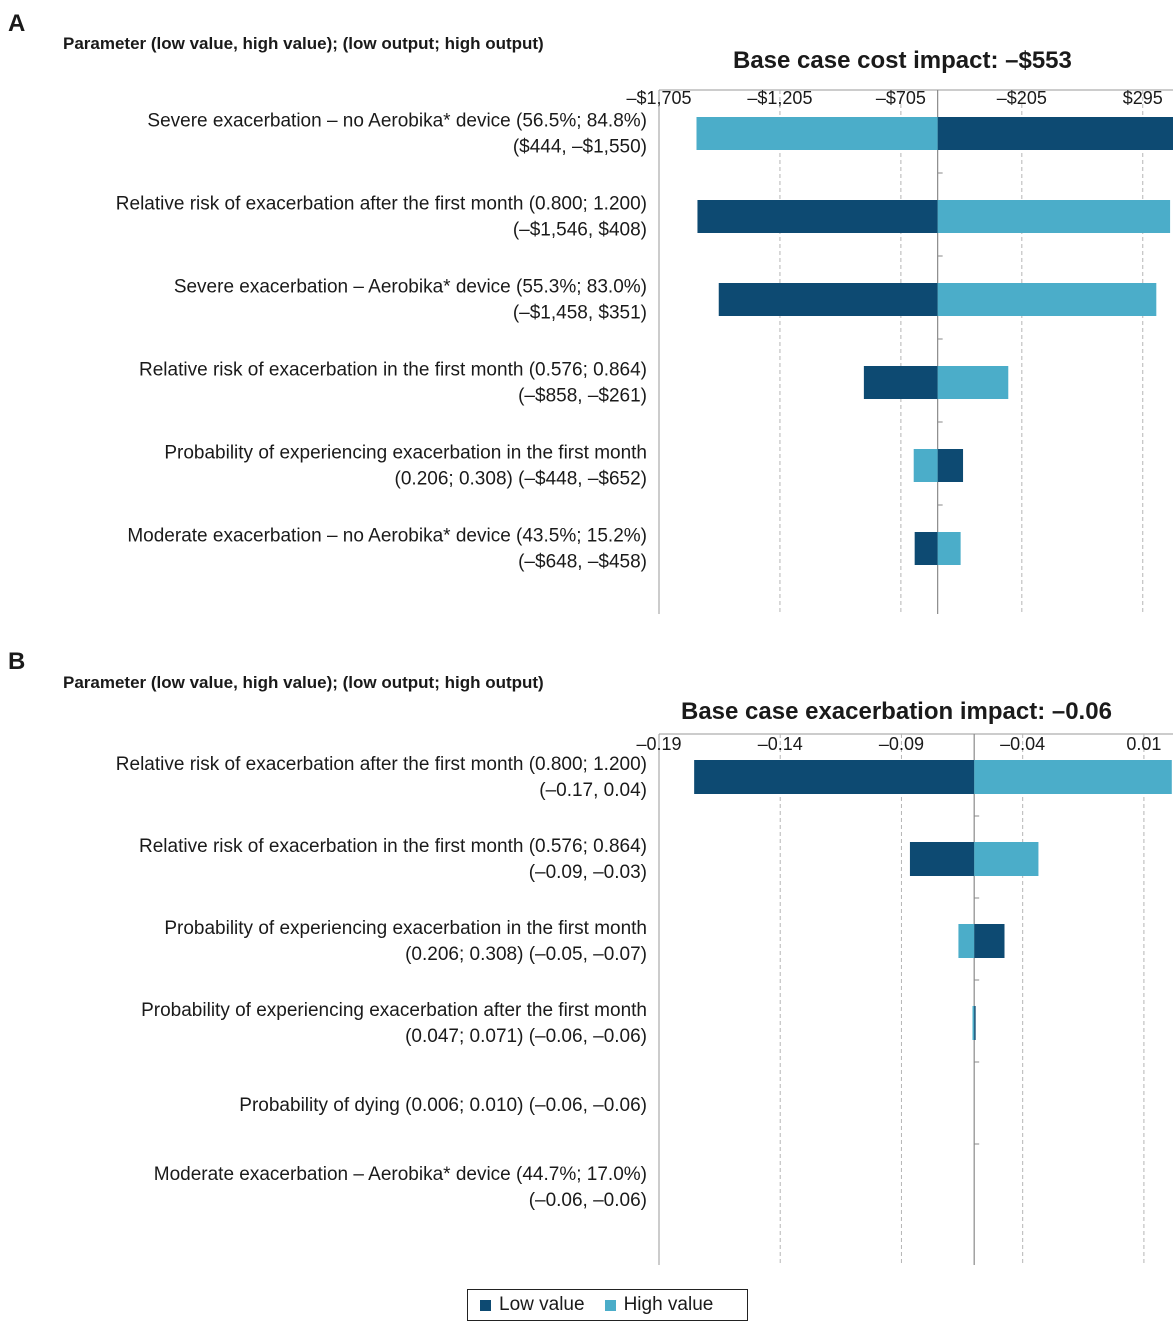  Describe the element at coordinates (526, 954) in the screenshot. I see `panel-b-row-label: (0.206; 0.308) (–0.05, –0.07)` at that location.